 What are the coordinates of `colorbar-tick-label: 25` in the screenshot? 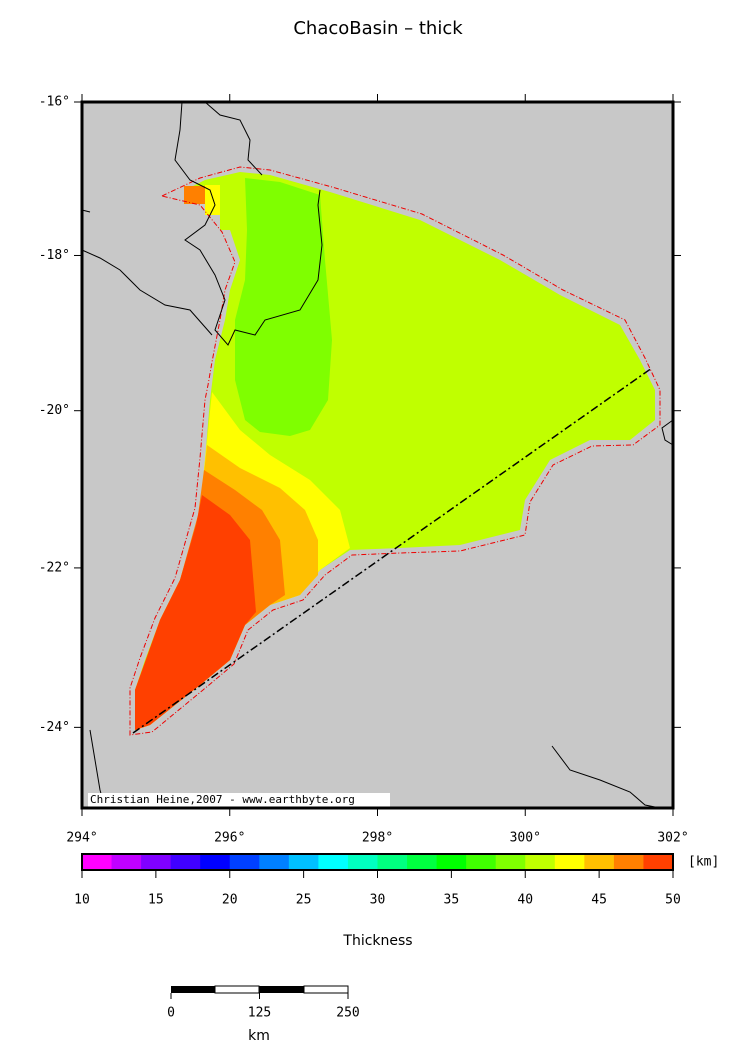 It's located at (304, 900).